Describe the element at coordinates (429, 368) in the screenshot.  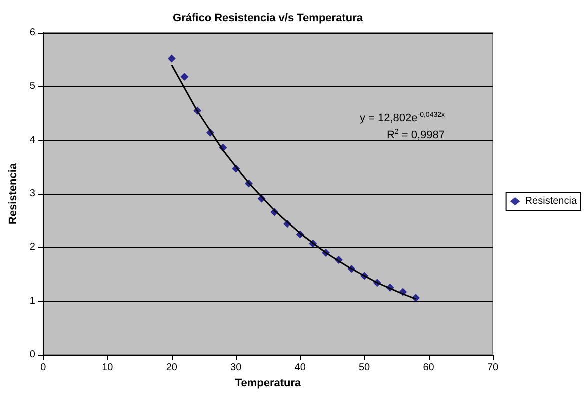
I see `x-tick-label: 60` at that location.